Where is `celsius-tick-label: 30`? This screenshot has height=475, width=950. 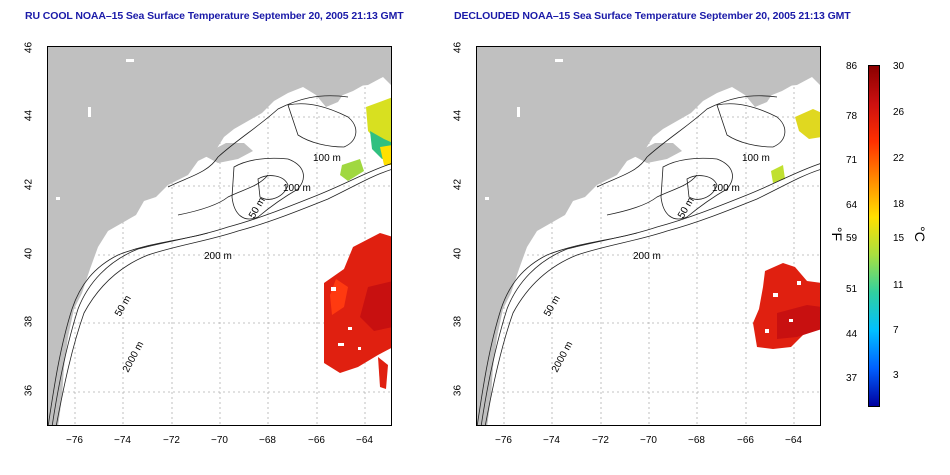
celsius-tick-label: 30 is located at coordinates (899, 66).